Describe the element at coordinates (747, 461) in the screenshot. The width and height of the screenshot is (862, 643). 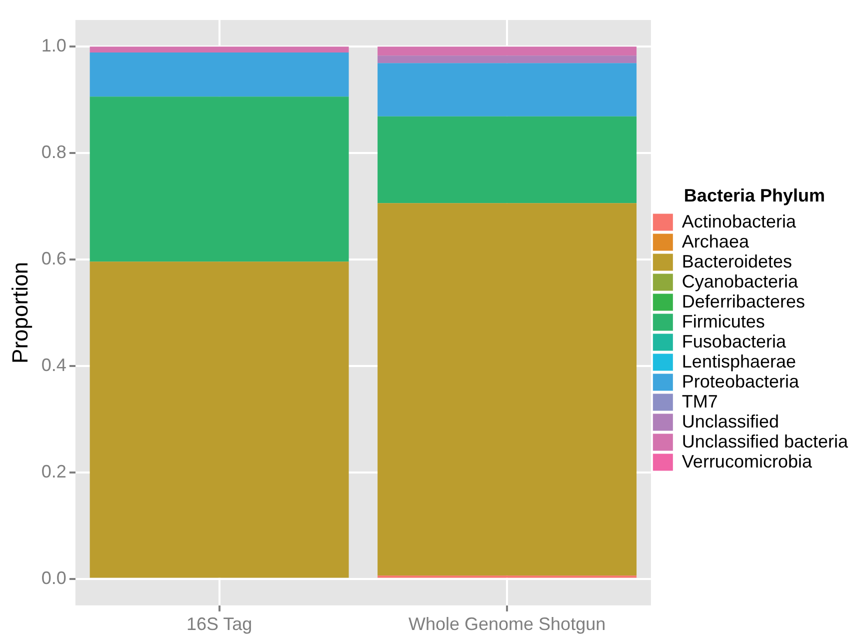
I see `legend-label: Verrucomicrobia` at that location.